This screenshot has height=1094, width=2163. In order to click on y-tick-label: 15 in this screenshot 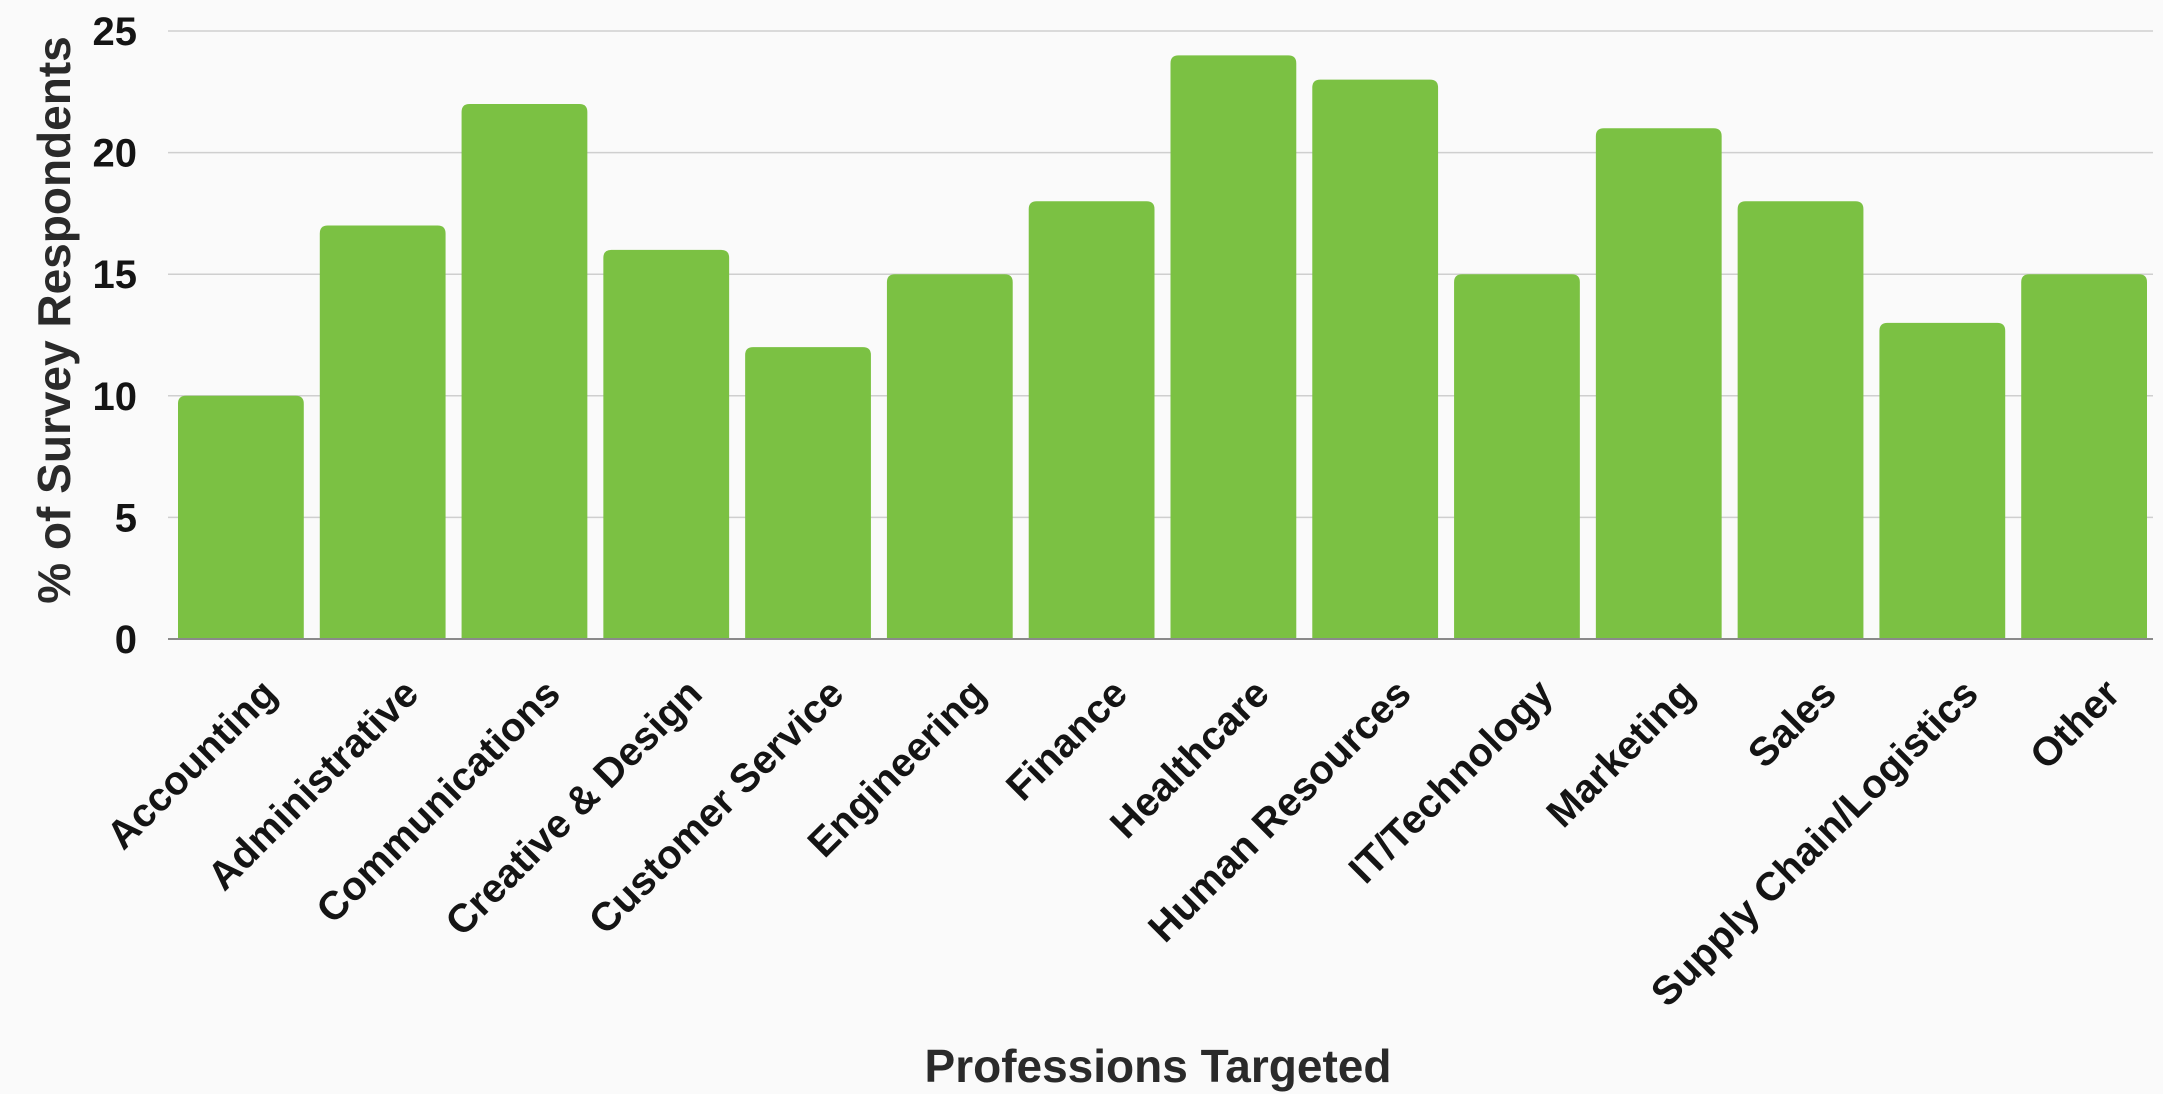, I will do `click(115, 275)`.